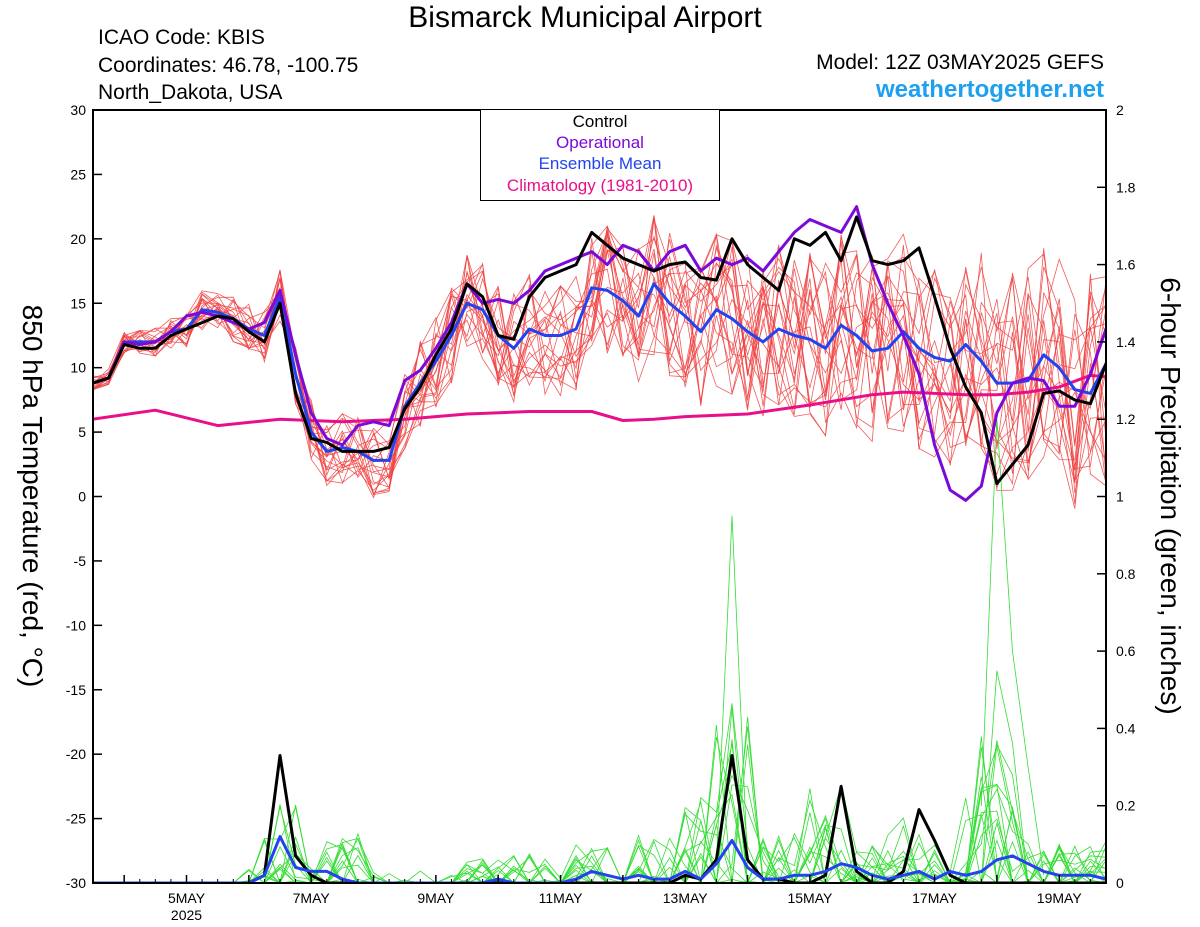 Image resolution: width=1200 pixels, height=927 pixels. Describe the element at coordinates (960, 62) in the screenshot. I see `model-run: Model: 12Z 03MAY2025 GEFS` at that location.